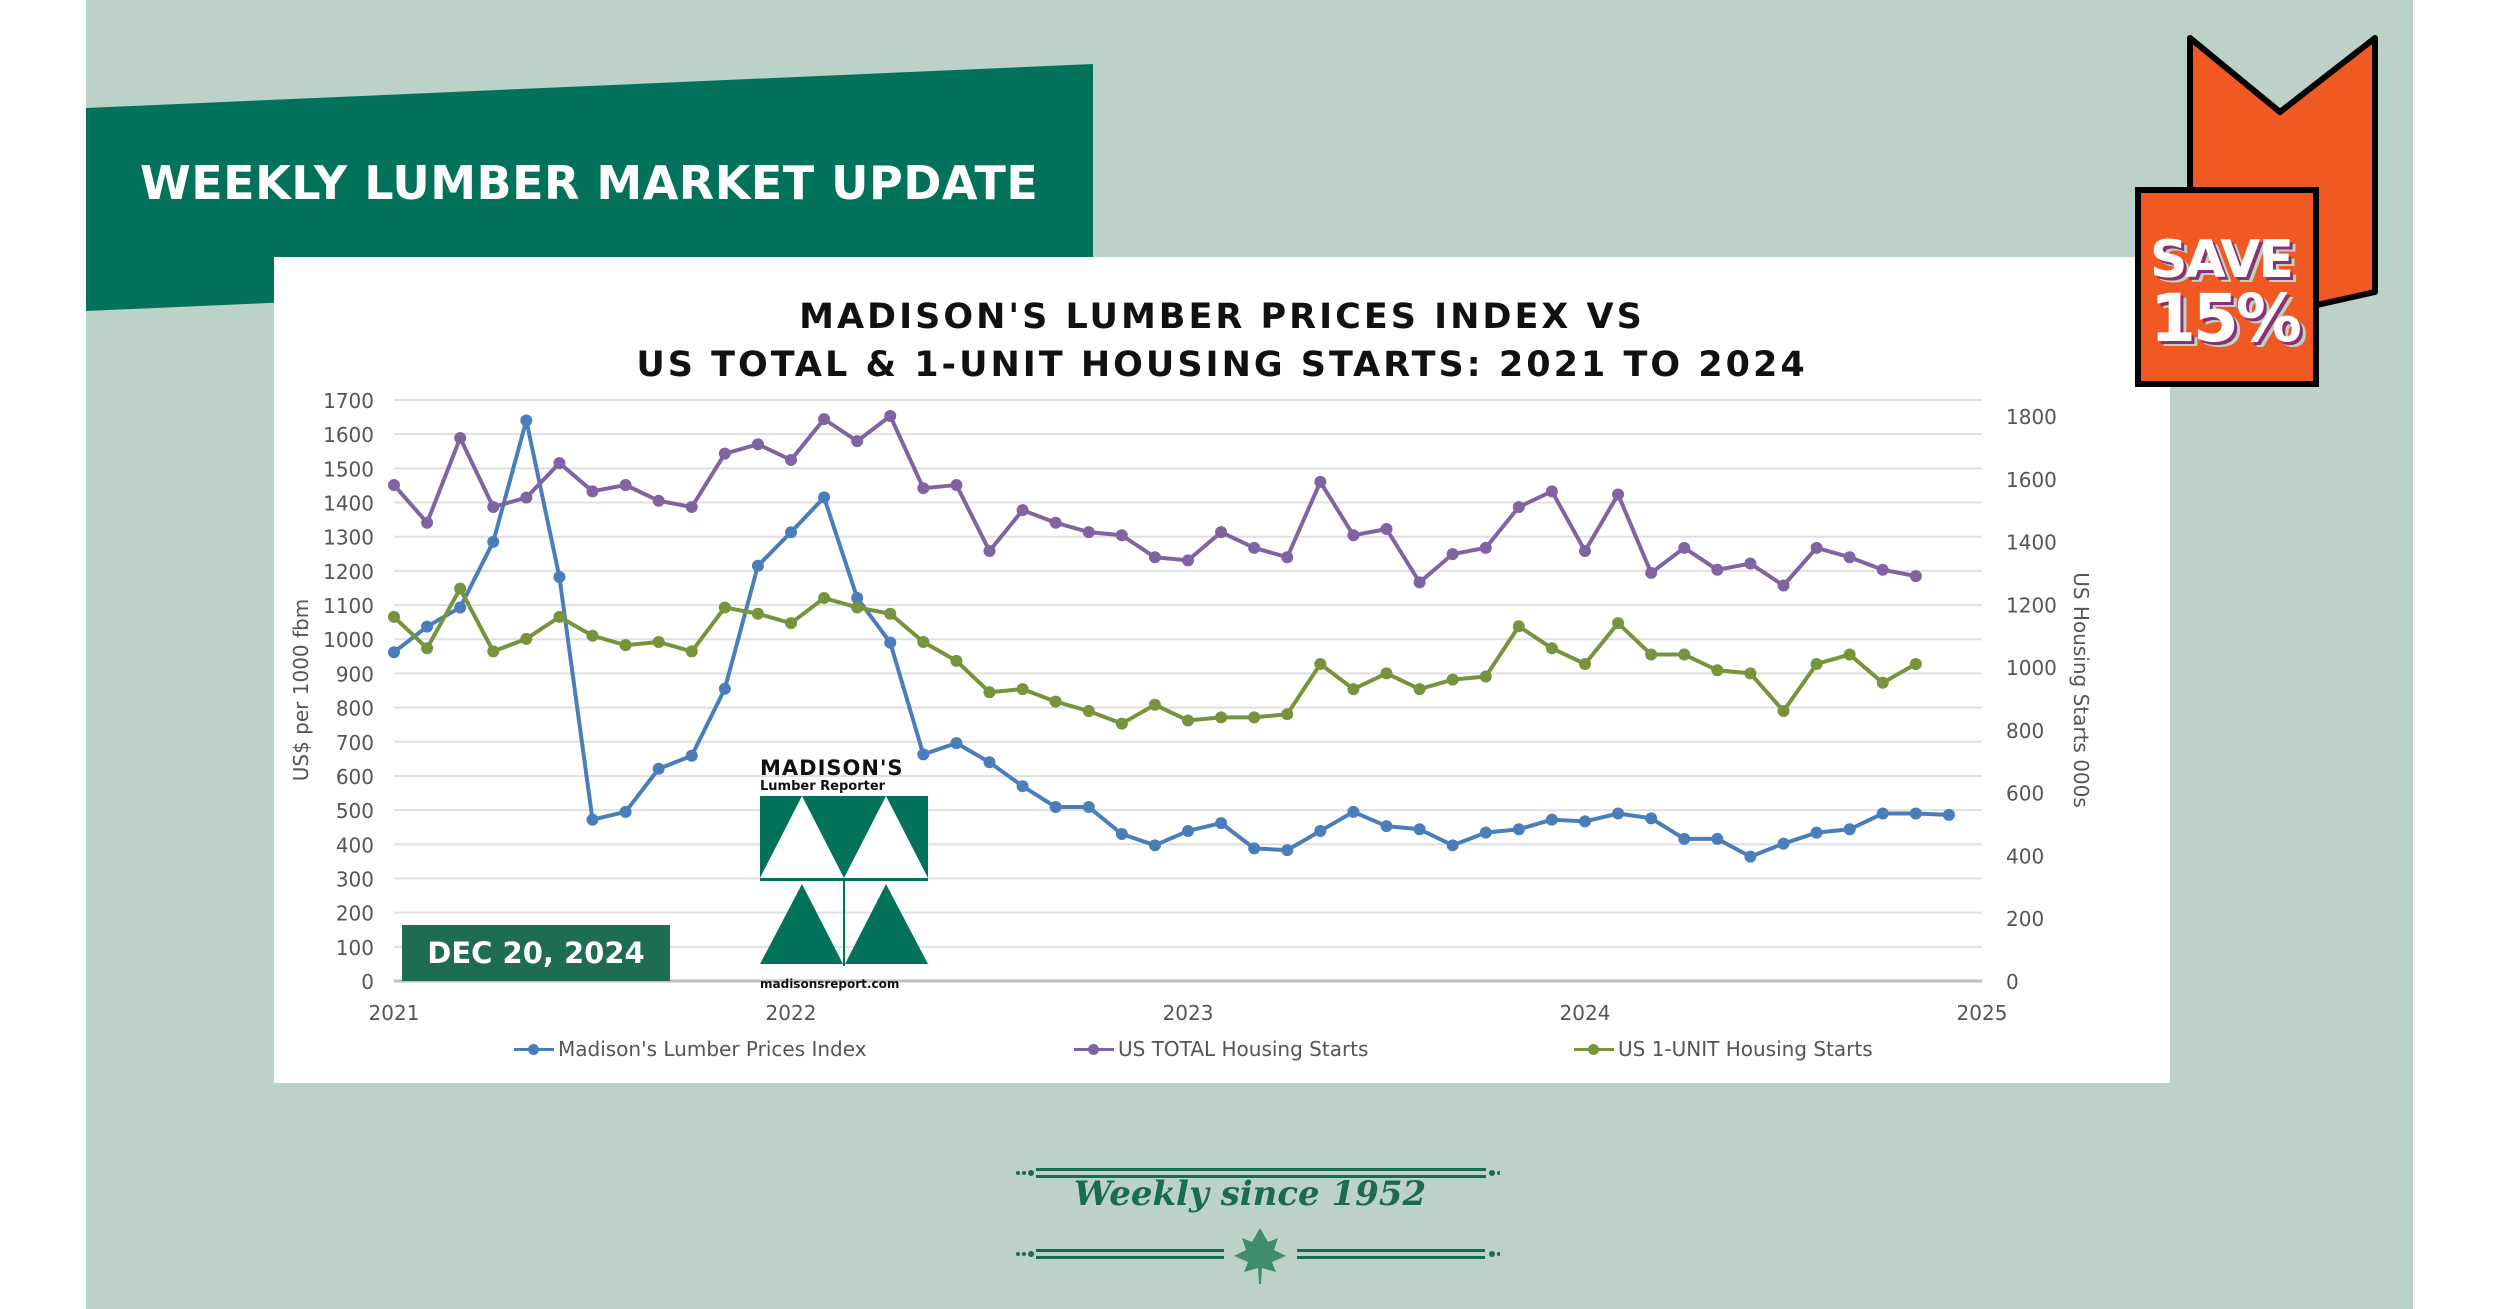 This screenshot has height=1309, width=2500. What do you see at coordinates (2256, 211) in the screenshot?
I see `ribbon-icon` at bounding box center [2256, 211].